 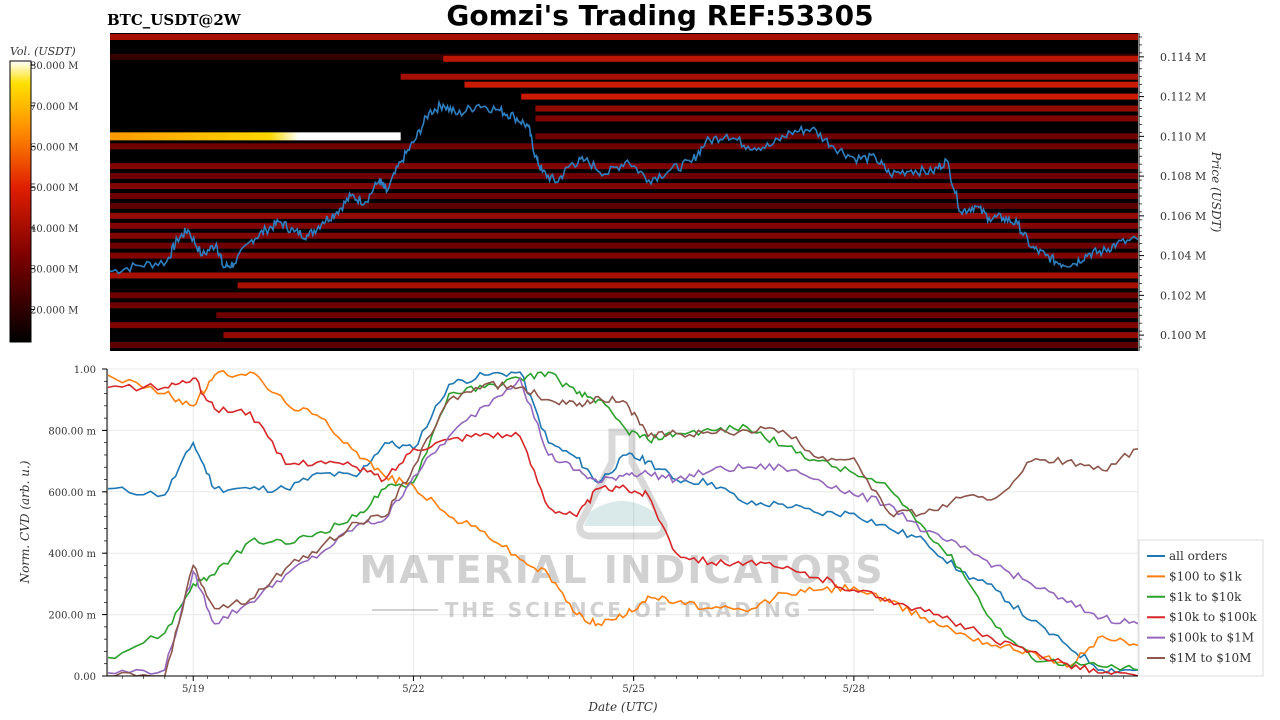 What do you see at coordinates (25, 522) in the screenshot?
I see `cvd-y-axis-label: Norm. CVD (arb. u.)` at bounding box center [25, 522].